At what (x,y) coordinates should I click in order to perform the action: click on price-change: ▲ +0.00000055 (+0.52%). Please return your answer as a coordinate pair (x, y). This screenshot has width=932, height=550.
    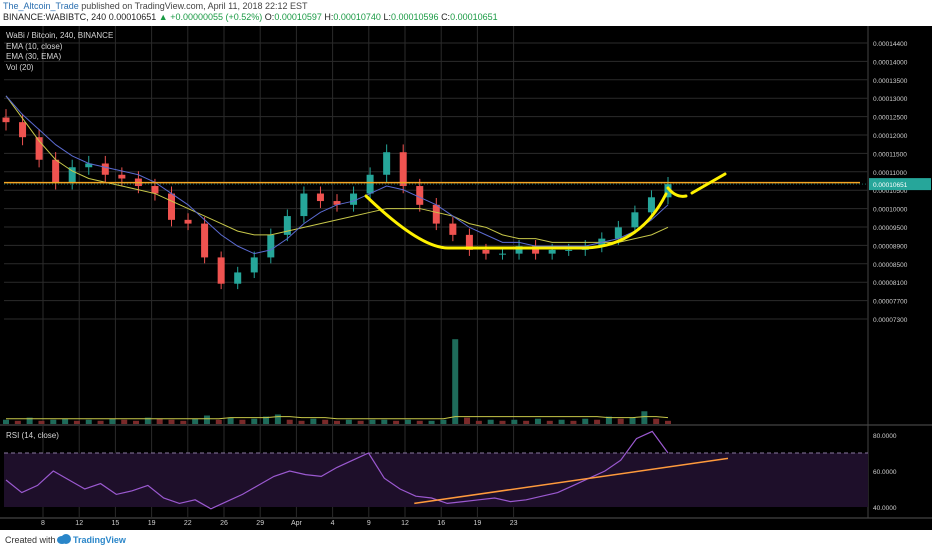
    Looking at the image, I should click on (210, 17).